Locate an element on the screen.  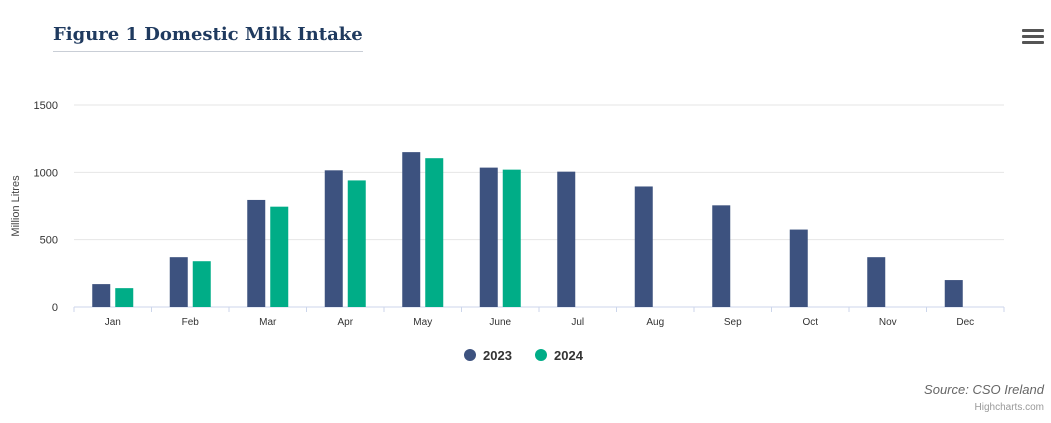
bar-2023-sep is located at coordinates (721, 256).